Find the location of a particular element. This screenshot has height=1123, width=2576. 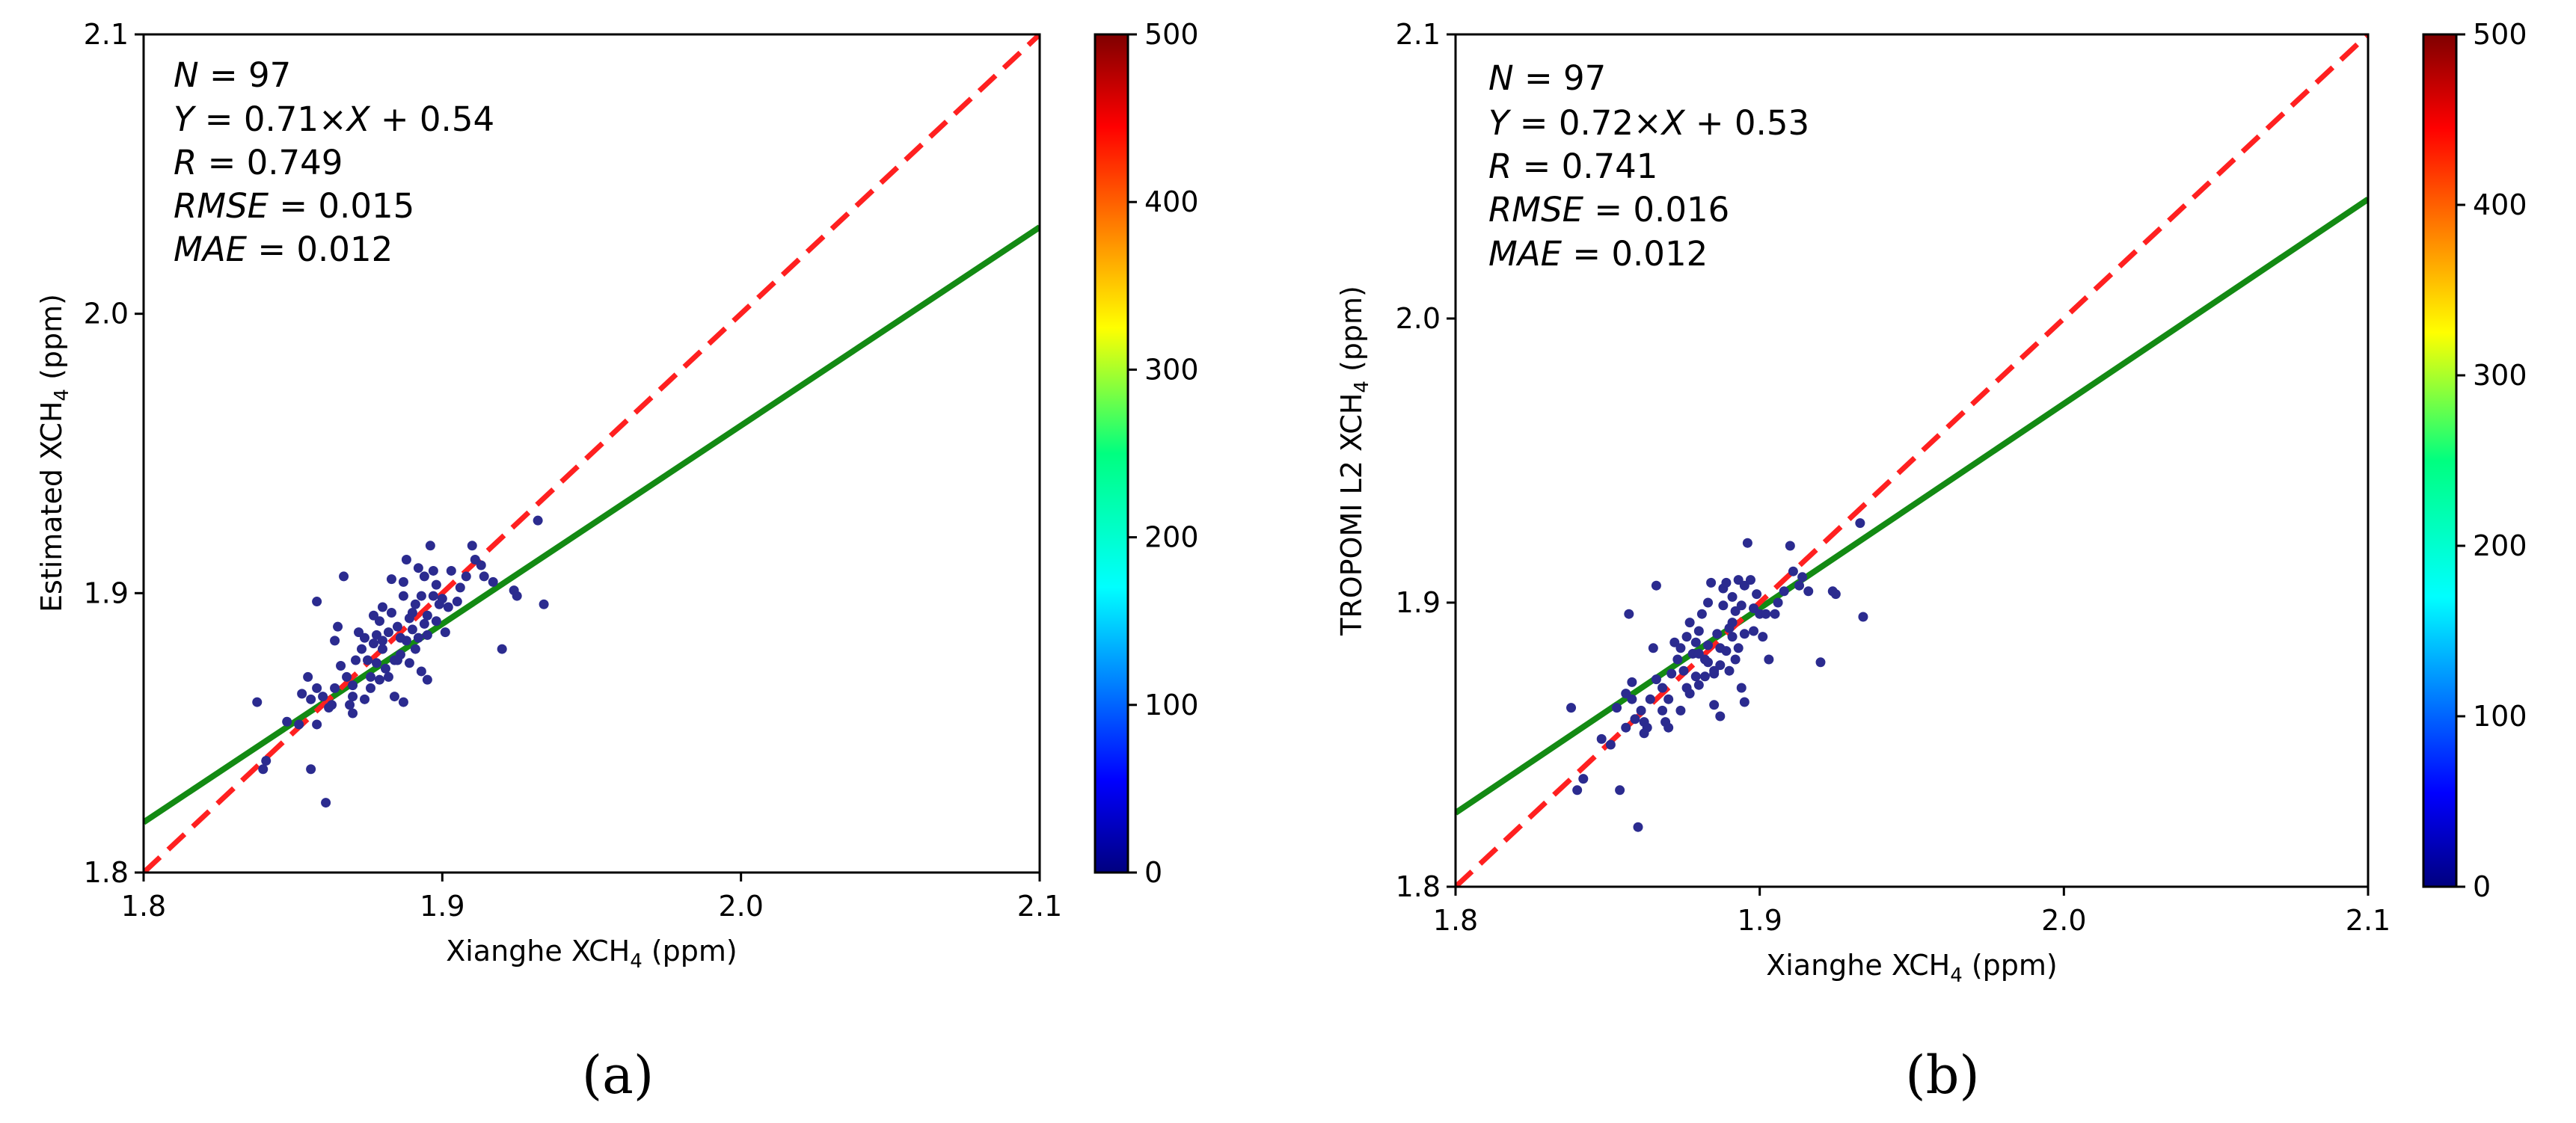

stat-intercept-value: 0.53 is located at coordinates (1772, 123).